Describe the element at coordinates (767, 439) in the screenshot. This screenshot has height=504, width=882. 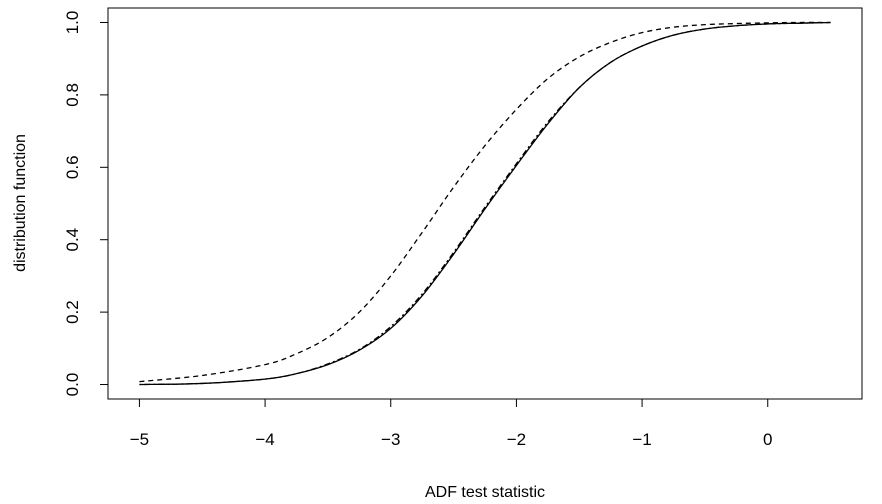
I see `x-tick-label: 0` at that location.